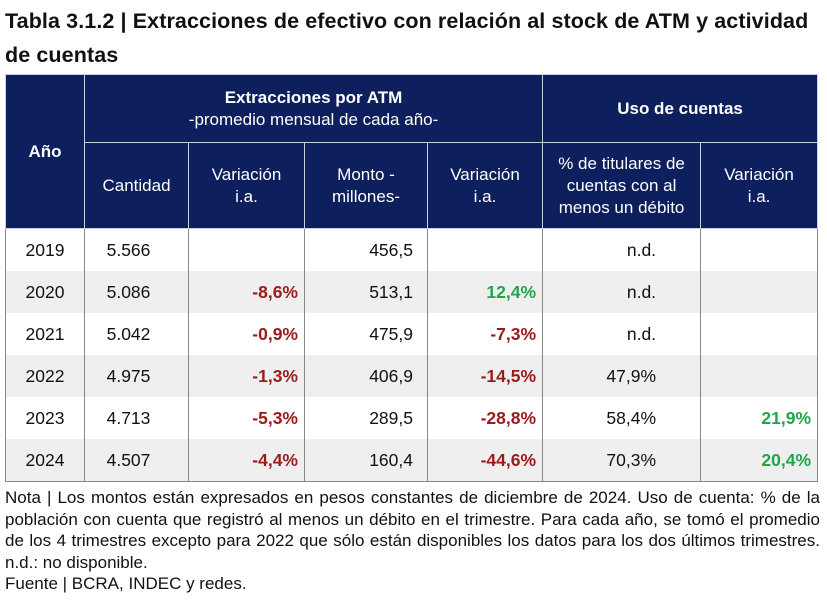 This screenshot has height=607, width=827. What do you see at coordinates (45, 418) in the screenshot?
I see `year-cell: 2023` at bounding box center [45, 418].